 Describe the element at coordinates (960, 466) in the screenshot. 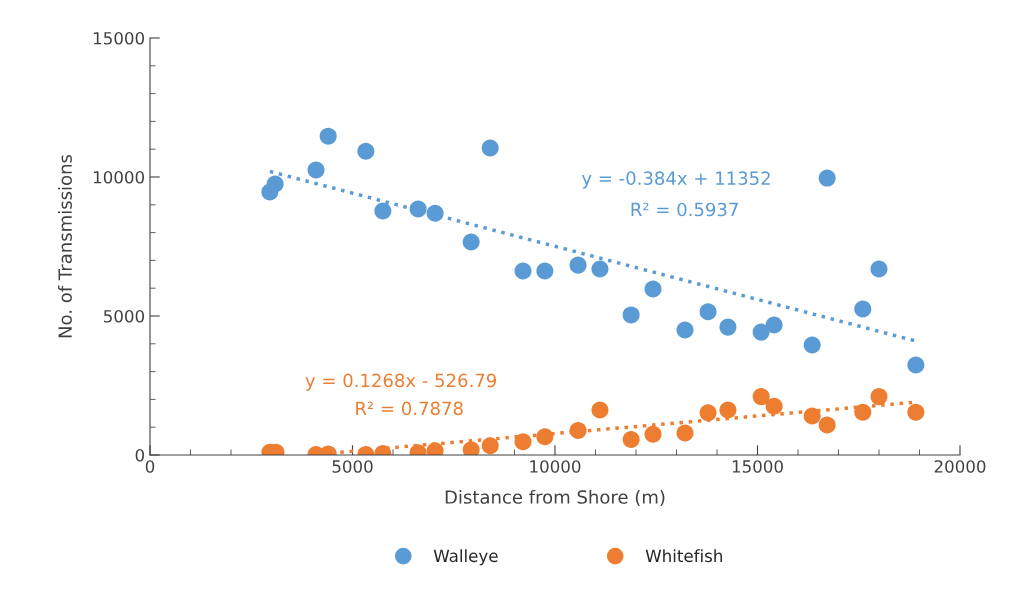

I see `x-tick-label: 20000` at that location.